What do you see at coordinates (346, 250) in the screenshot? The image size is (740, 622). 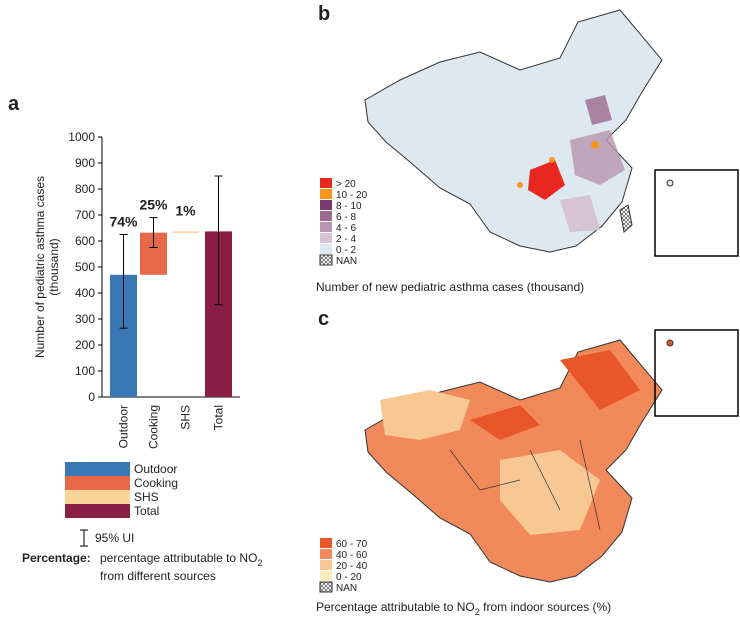 I see `legend-label: 0 - 2` at bounding box center [346, 250].